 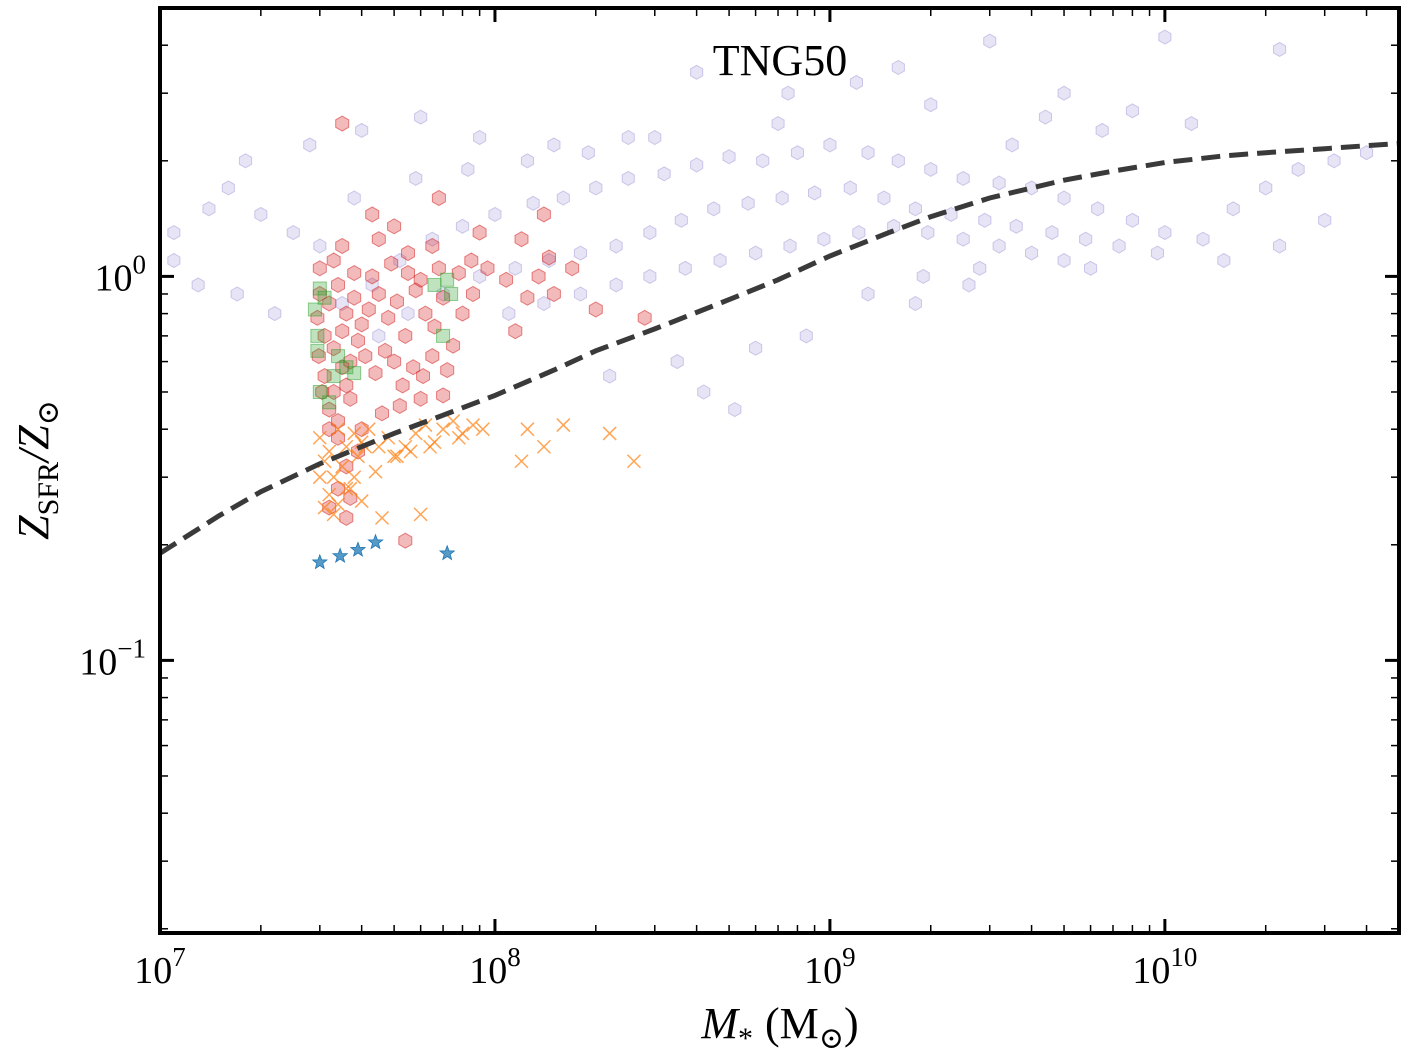 What do you see at coordinates (830, 967) in the screenshot?
I see `x-tick-label: 10⁹` at bounding box center [830, 967].